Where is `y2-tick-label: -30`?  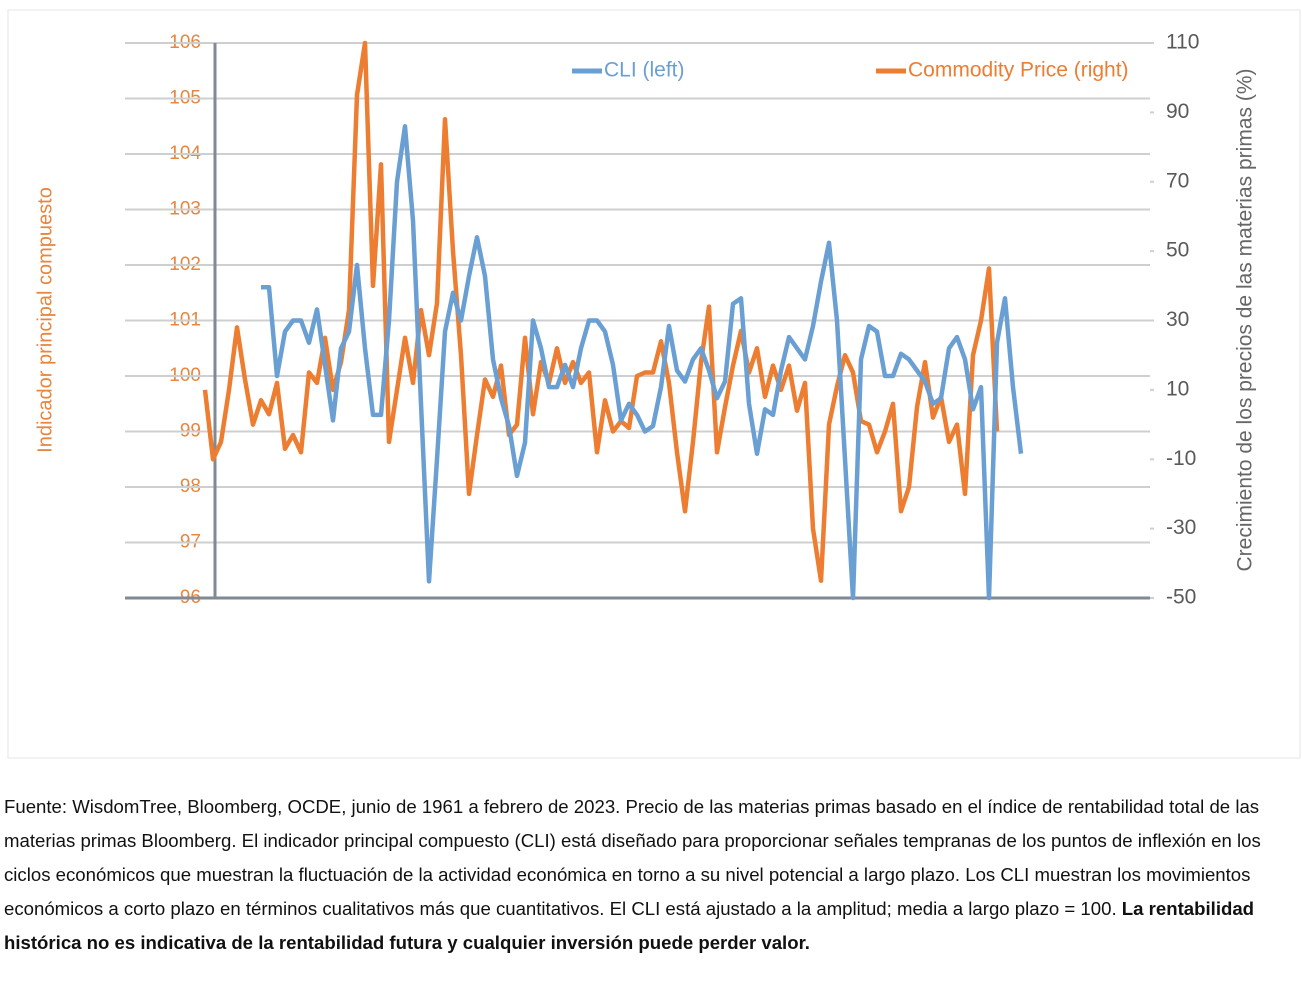
y2-tick-label: -30 is located at coordinates (1181, 527).